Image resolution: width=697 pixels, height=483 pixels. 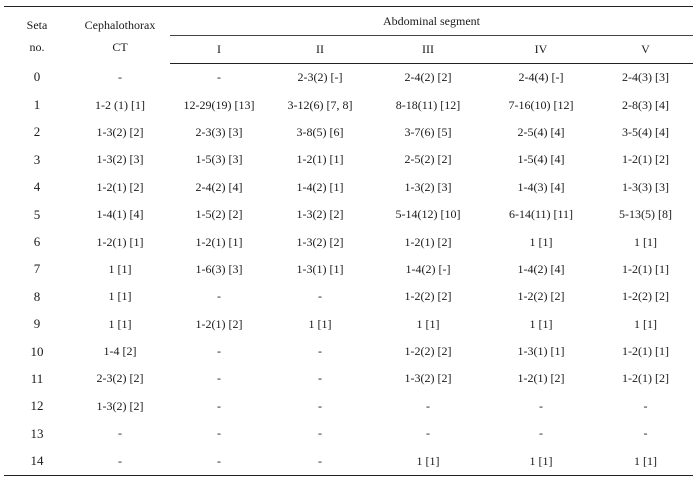 I want to click on segment-header-V: V, so click(x=646, y=49).